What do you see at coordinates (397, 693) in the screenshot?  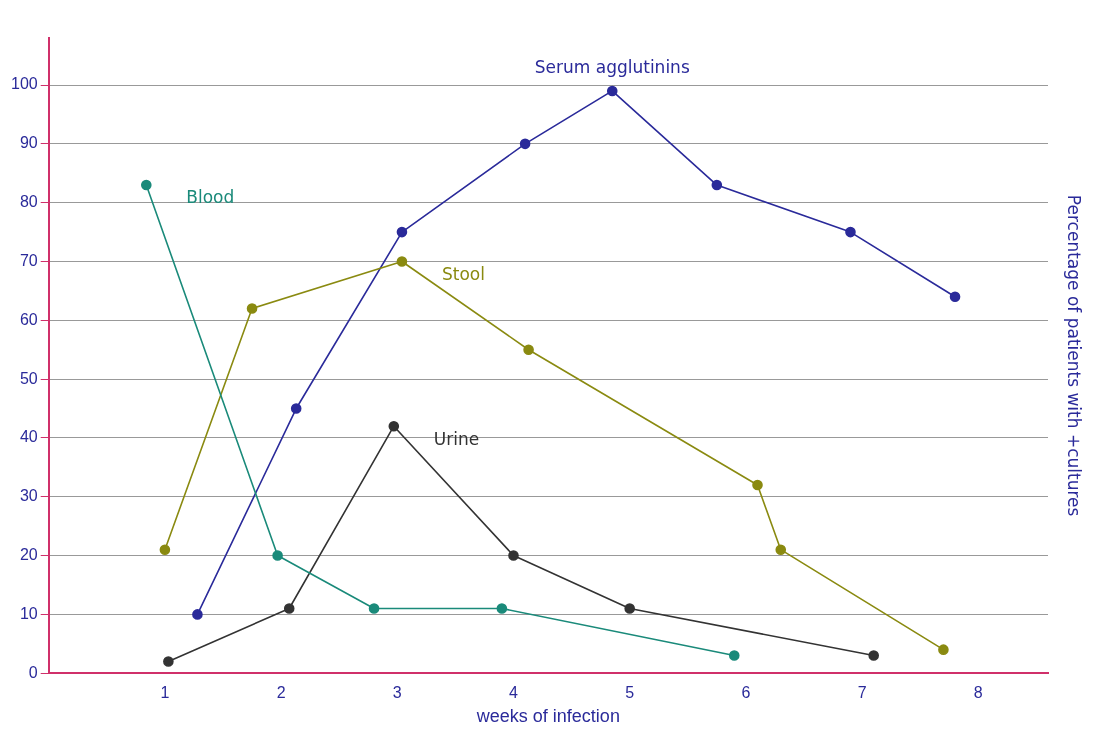 I see `x-tick-label: 3` at bounding box center [397, 693].